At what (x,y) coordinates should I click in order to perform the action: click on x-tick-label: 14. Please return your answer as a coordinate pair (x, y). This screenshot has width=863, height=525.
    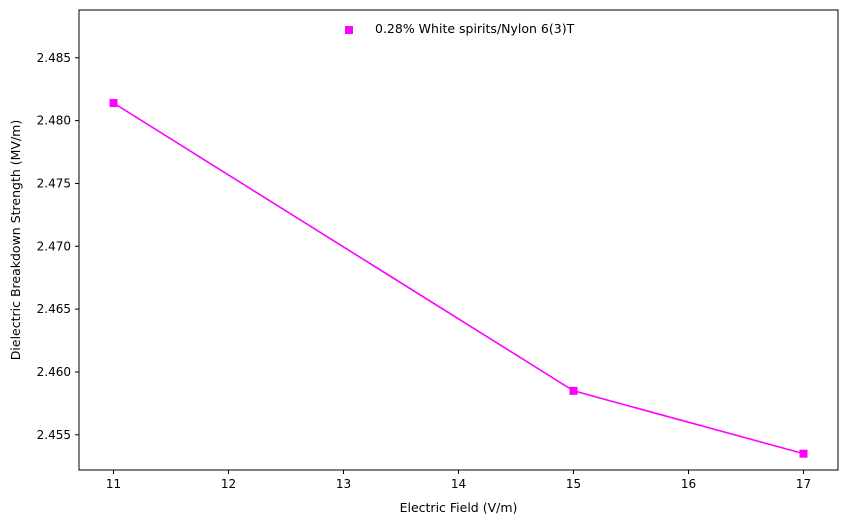
    Looking at the image, I should click on (458, 484).